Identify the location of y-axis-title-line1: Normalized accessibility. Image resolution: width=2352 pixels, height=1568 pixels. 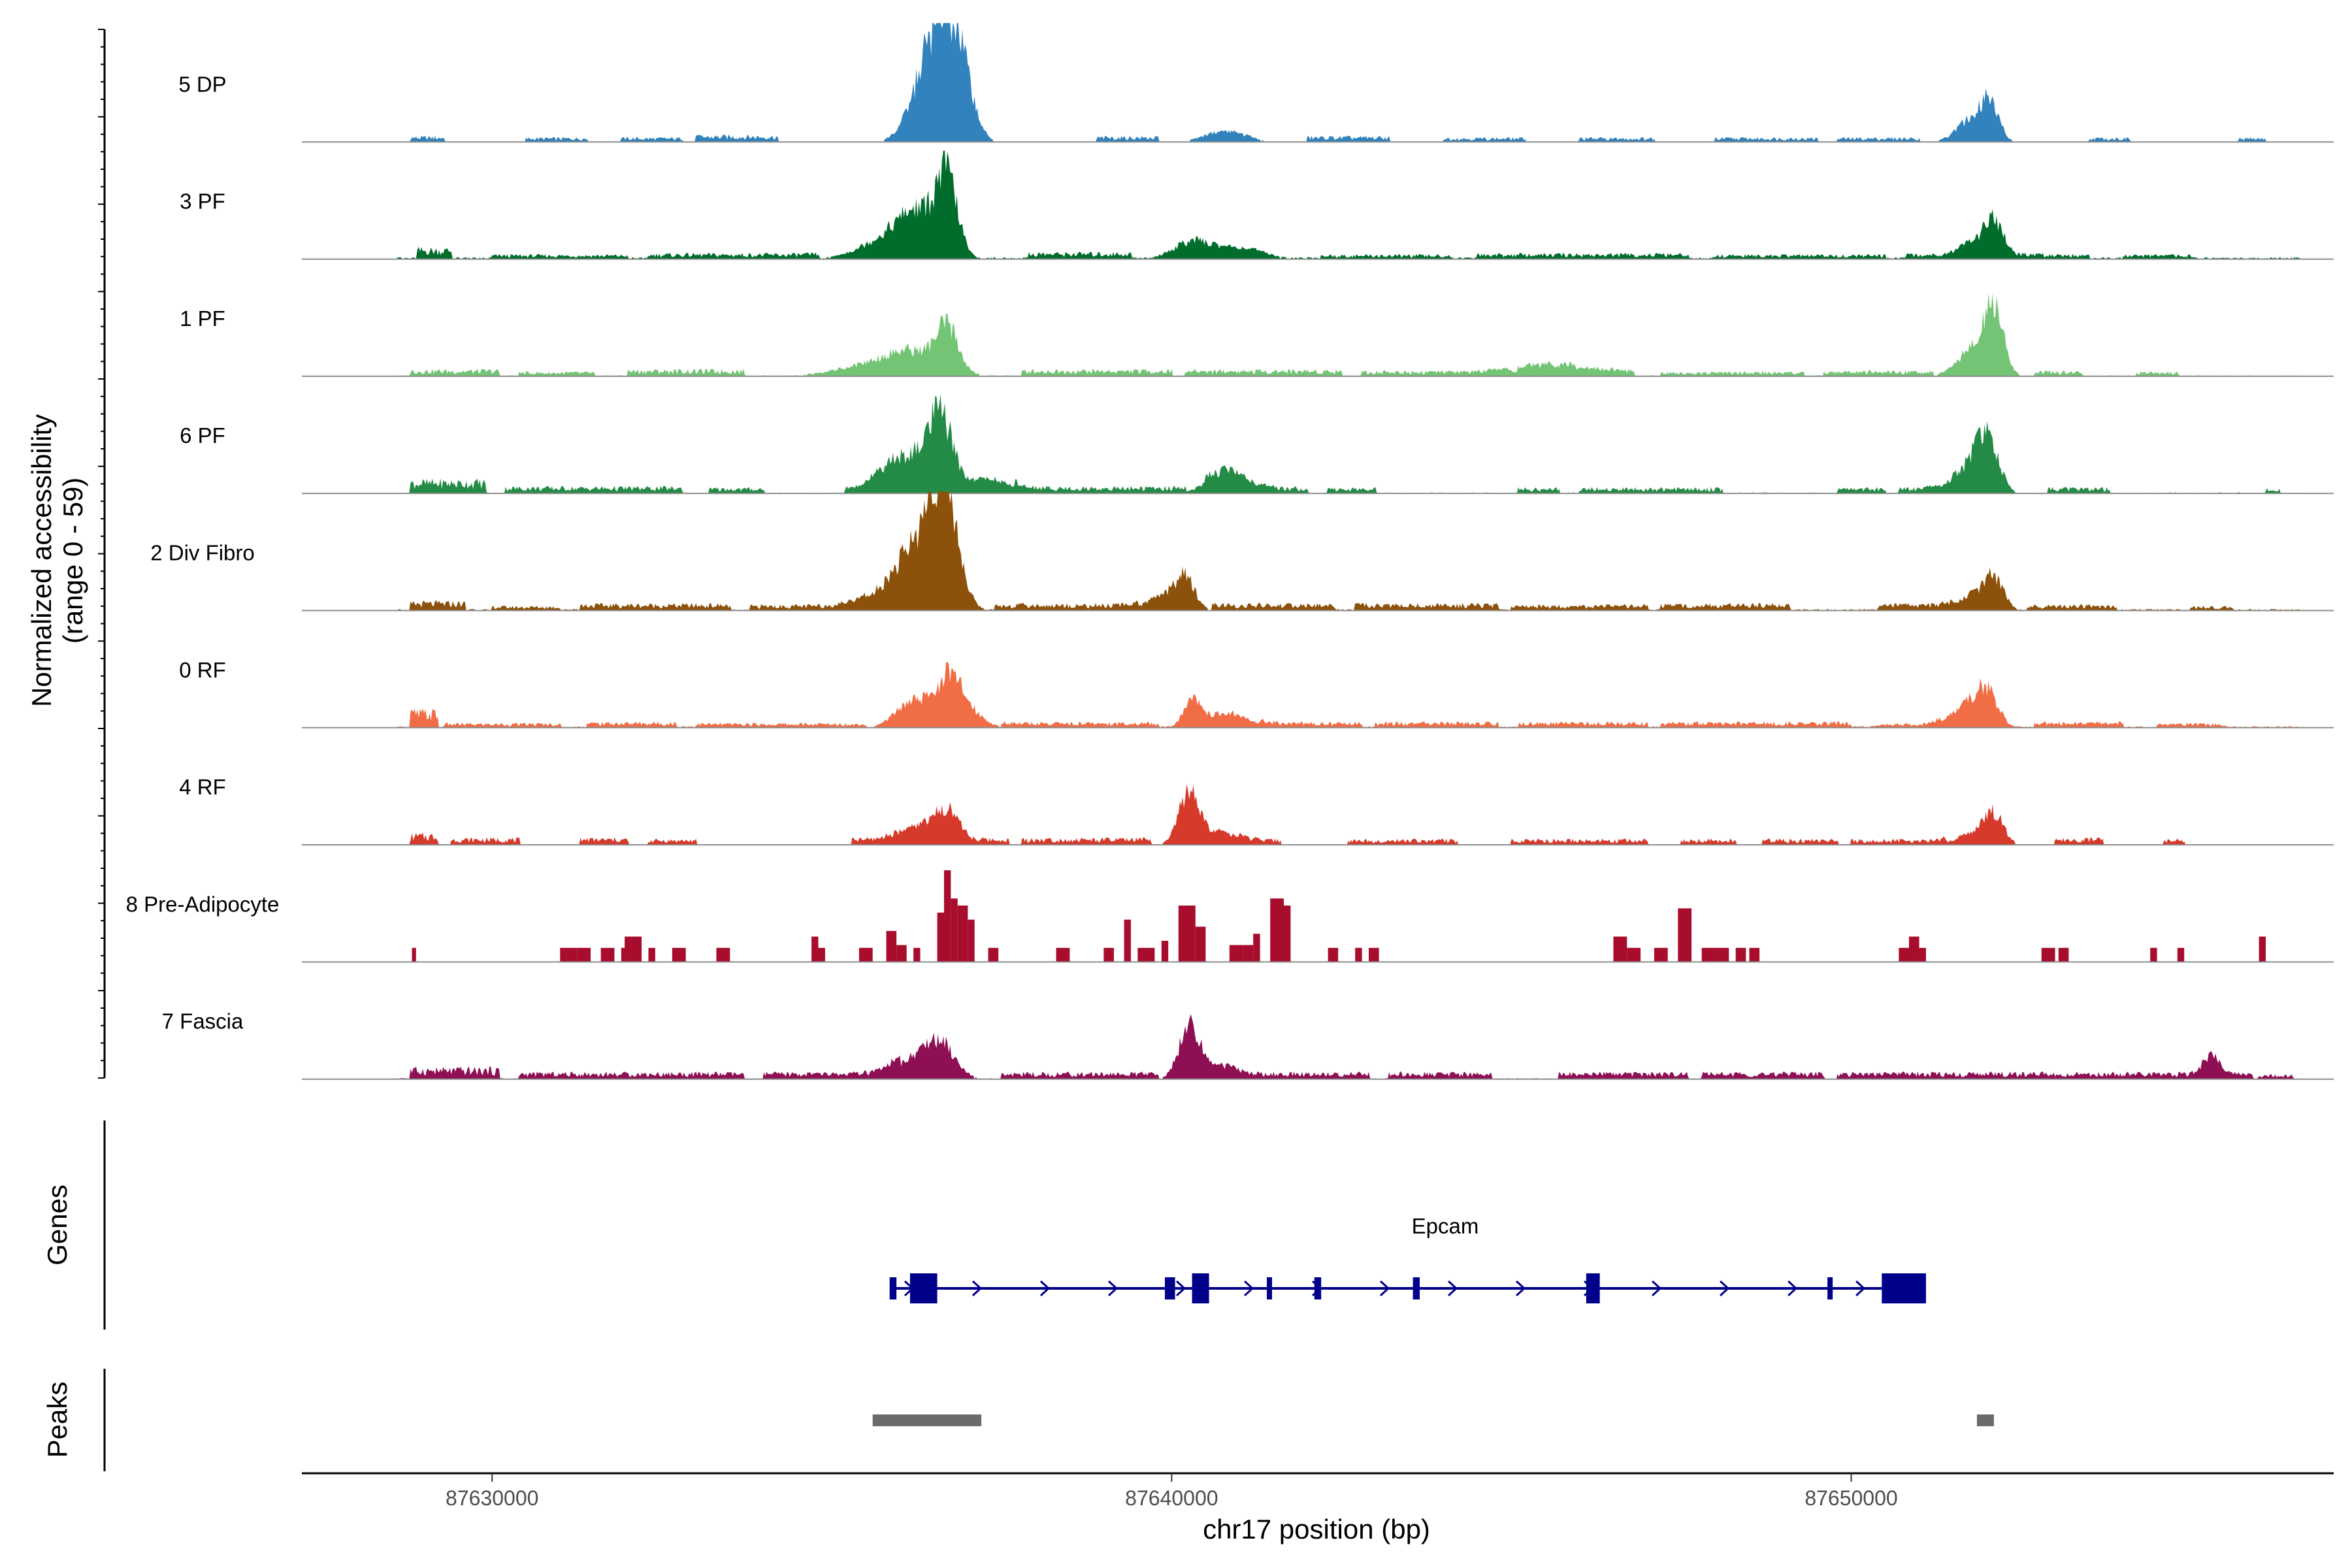
(41, 560).